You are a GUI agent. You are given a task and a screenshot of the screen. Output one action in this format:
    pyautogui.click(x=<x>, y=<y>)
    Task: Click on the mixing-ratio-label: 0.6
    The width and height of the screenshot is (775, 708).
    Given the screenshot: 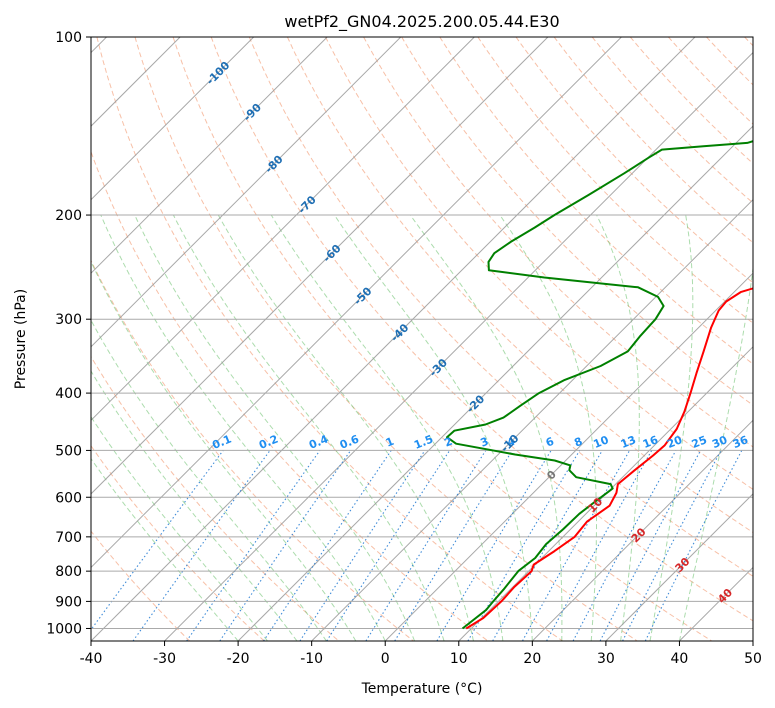 What is the action you would take?
    pyautogui.click(x=349, y=441)
    